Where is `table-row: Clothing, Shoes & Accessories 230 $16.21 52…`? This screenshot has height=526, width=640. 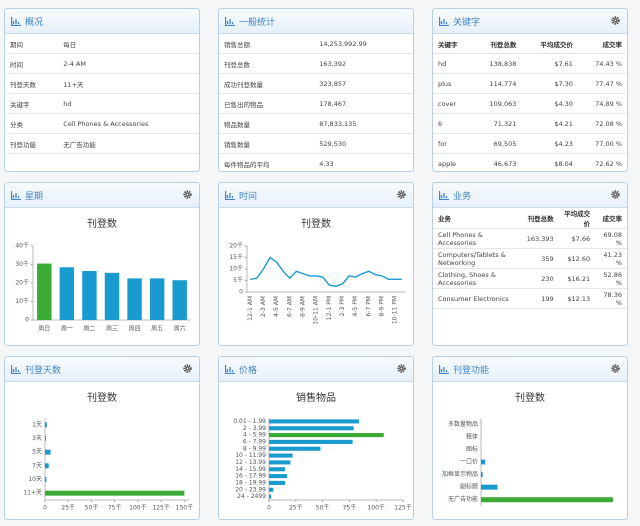
table-row: Clothing, Shoes & Accessories 230 $16.21 52… is located at coordinates (530, 278).